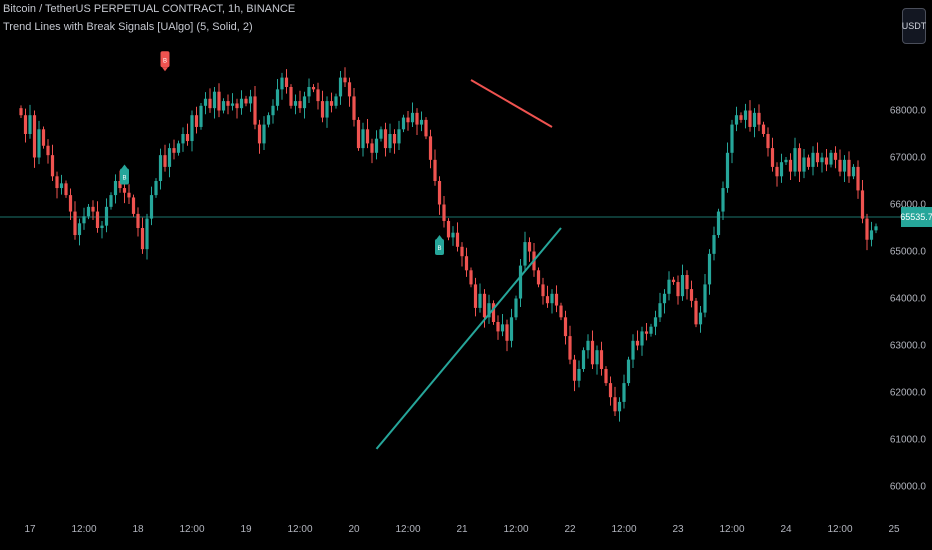 The width and height of the screenshot is (932, 550). What do you see at coordinates (908, 205) in the screenshot?
I see `price-tick-label: 66000.0` at bounding box center [908, 205].